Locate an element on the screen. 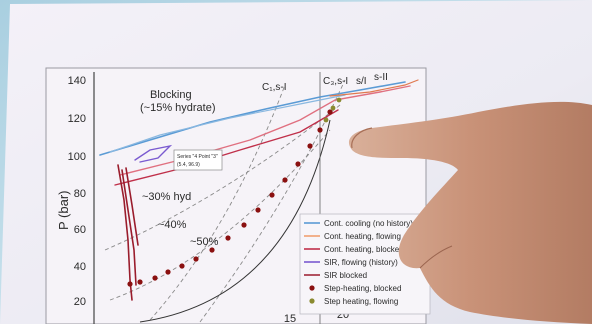 Image resolution: width=592 pixels, height=324 pixels. hydrate-40-label: ~40% is located at coordinates (172, 225).